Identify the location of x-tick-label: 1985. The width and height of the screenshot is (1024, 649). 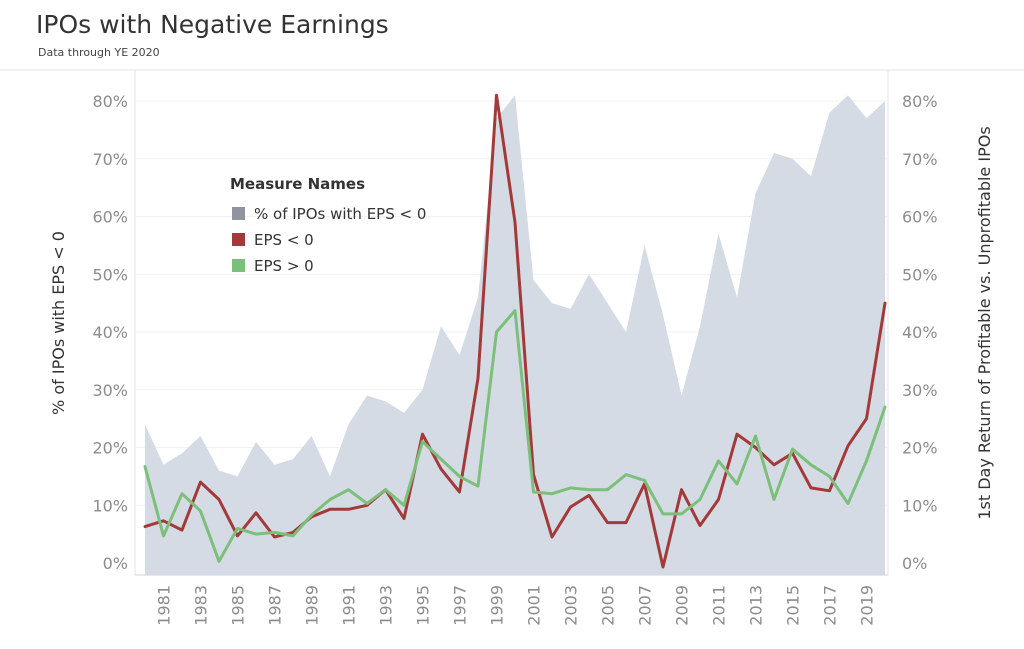
(238, 605).